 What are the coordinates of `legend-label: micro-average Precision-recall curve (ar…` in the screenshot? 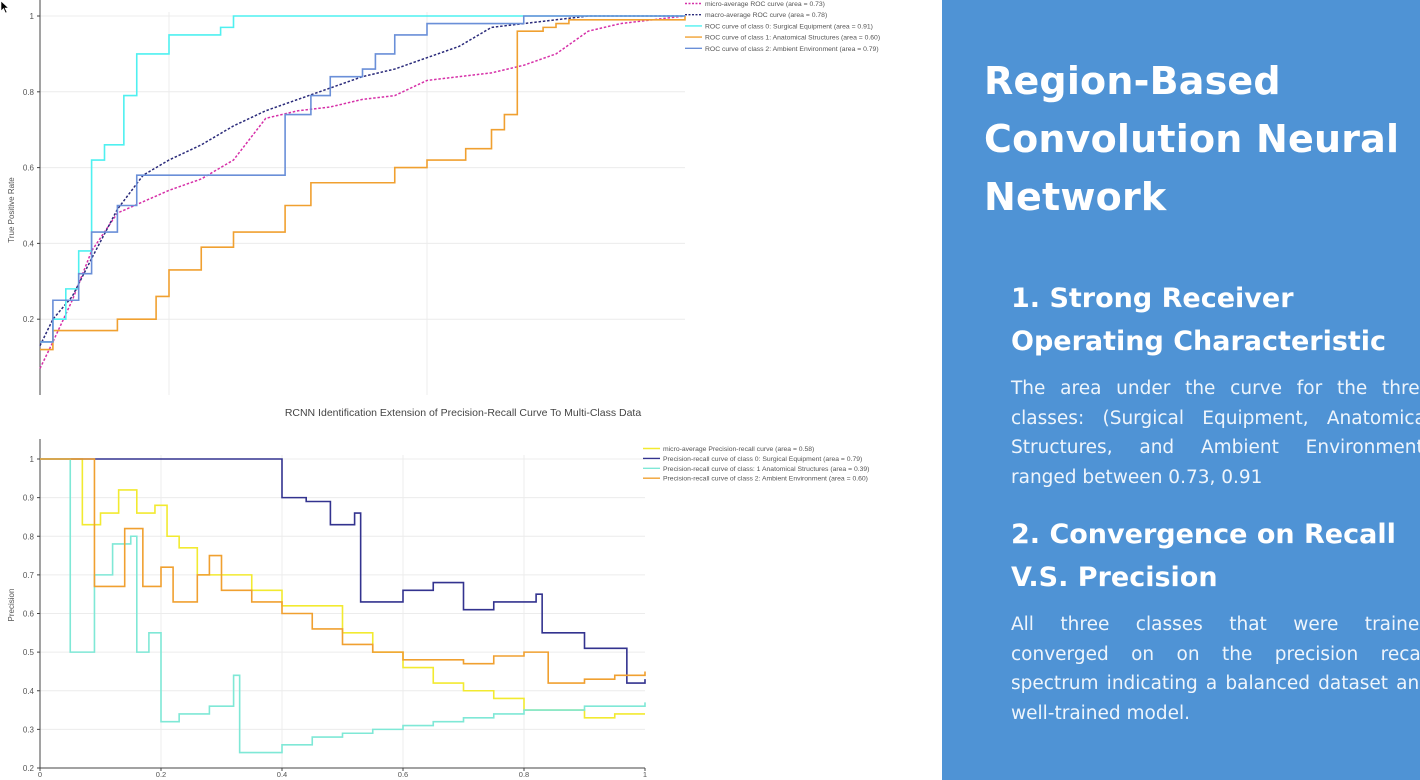 It's located at (738, 449).